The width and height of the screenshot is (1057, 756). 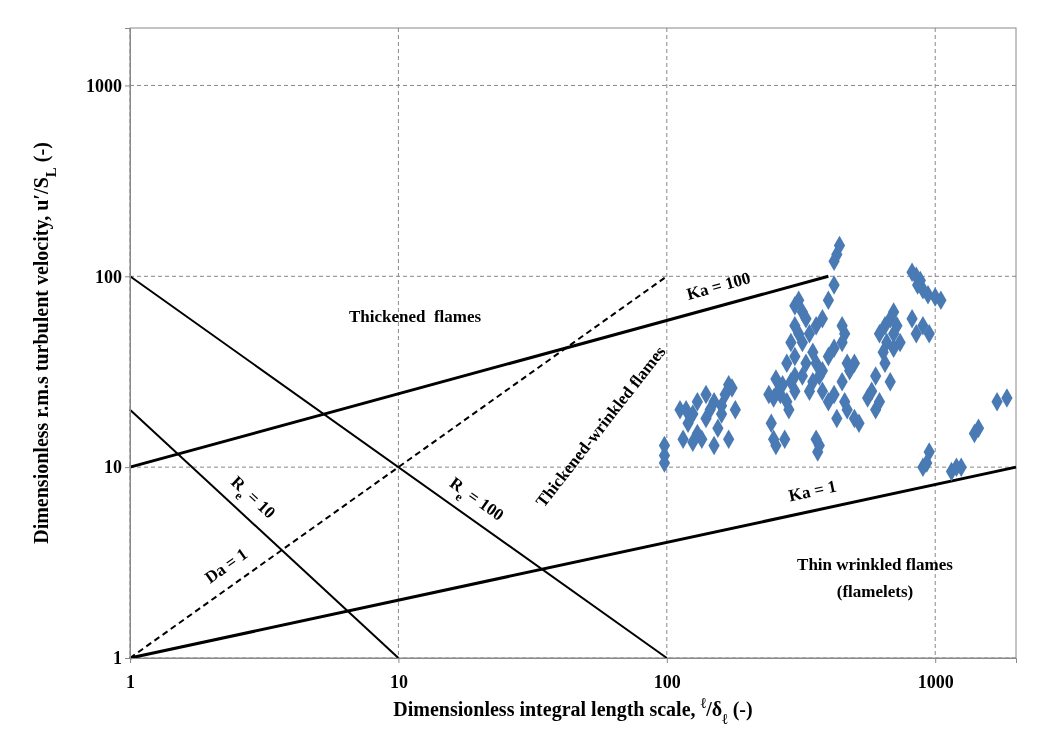 What do you see at coordinates (718, 286) in the screenshot?
I see `text: Ka = 100` at bounding box center [718, 286].